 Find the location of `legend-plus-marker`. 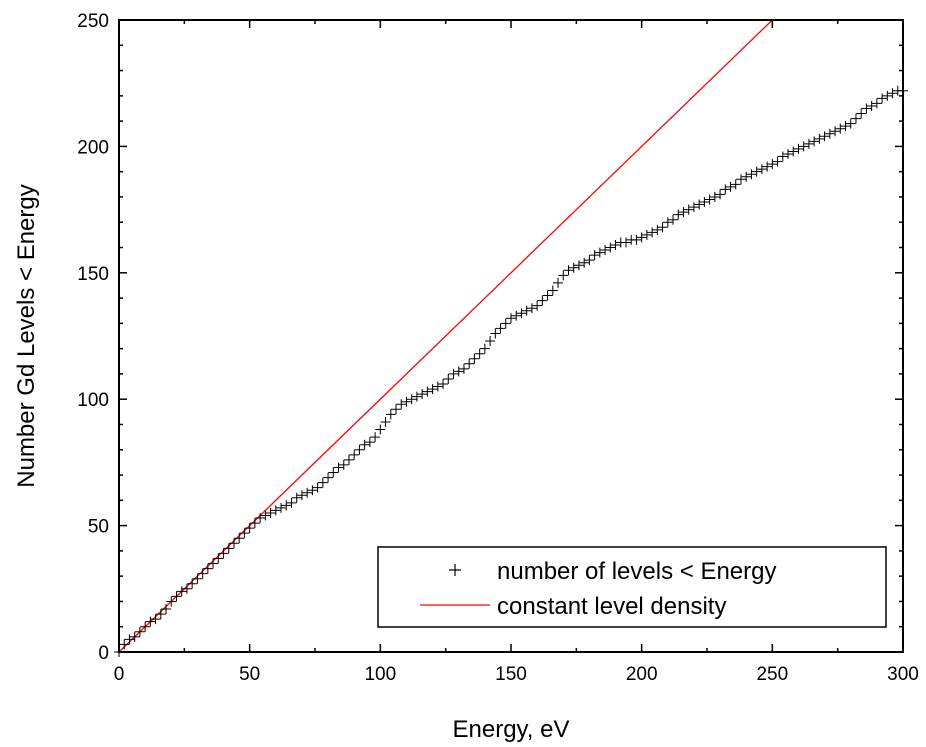

legend-plus-marker is located at coordinates (455, 570).